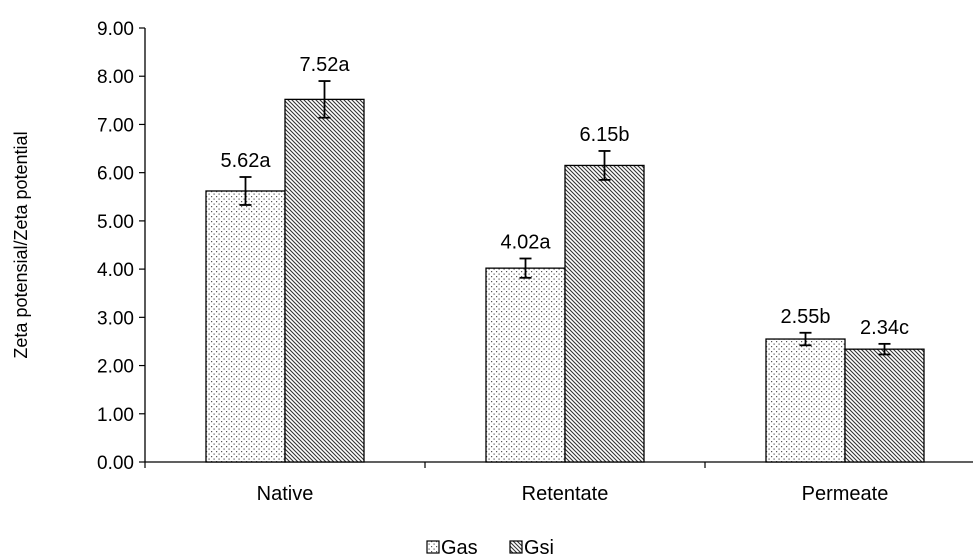 This screenshot has height=558, width=973. Describe the element at coordinates (516, 483) in the screenshot. I see `x-ticks: Native Retentate Permeate` at that location.